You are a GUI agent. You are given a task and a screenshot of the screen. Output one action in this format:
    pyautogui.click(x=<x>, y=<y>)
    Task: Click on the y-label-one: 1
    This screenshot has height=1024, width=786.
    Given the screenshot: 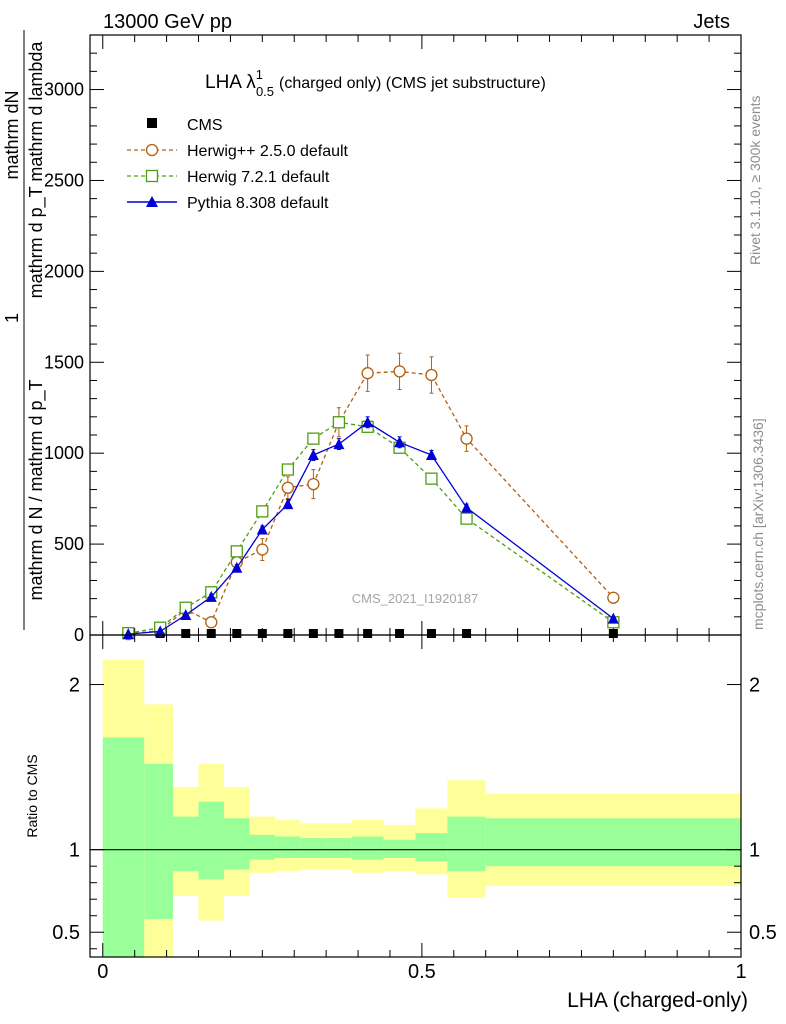 What is the action you would take?
    pyautogui.click(x=12, y=318)
    